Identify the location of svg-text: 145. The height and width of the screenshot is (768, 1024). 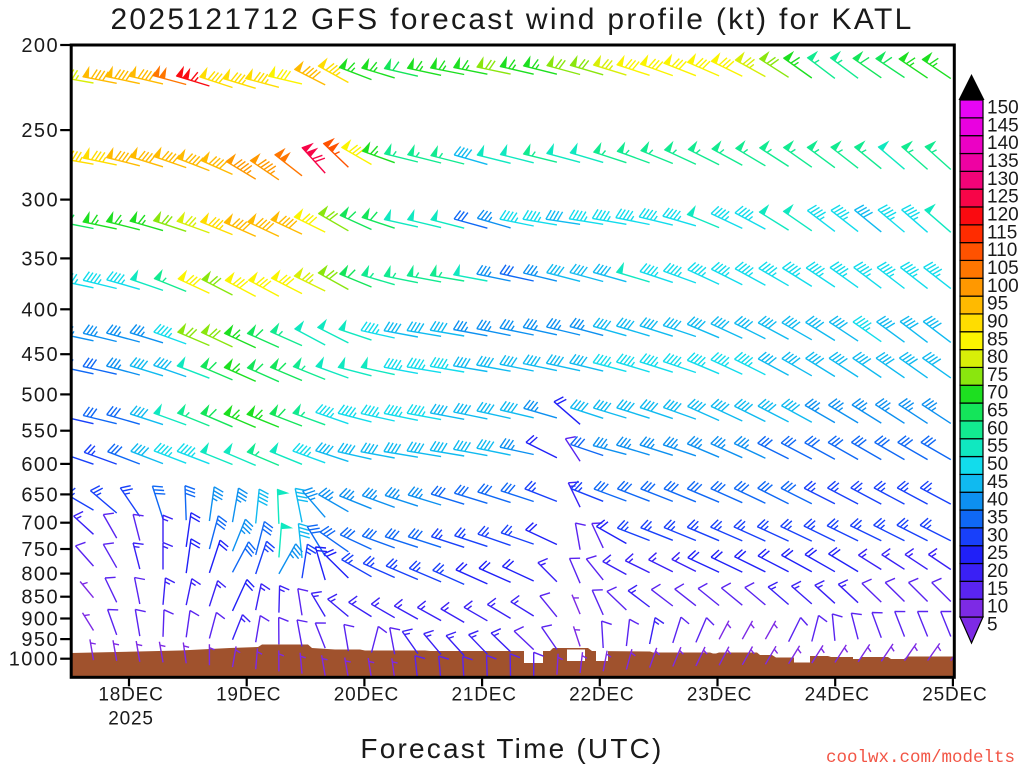
(1003, 125).